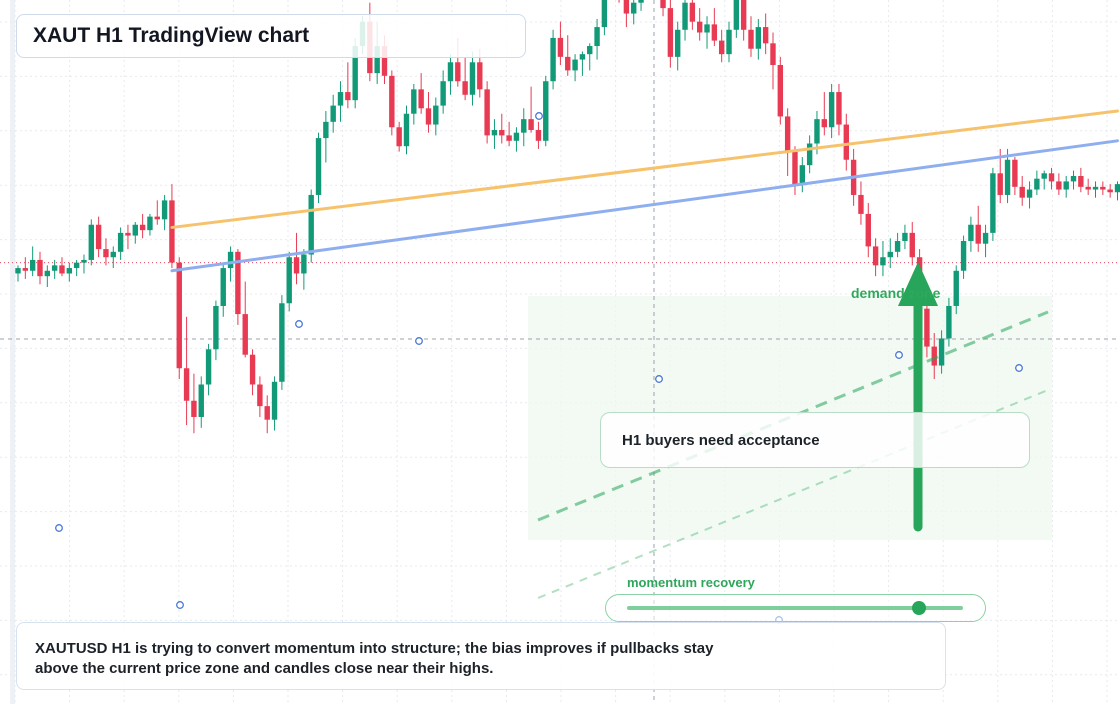 The width and height of the screenshot is (1120, 704). What do you see at coordinates (12, 352) in the screenshot?
I see `chart-left-edge` at bounding box center [12, 352].